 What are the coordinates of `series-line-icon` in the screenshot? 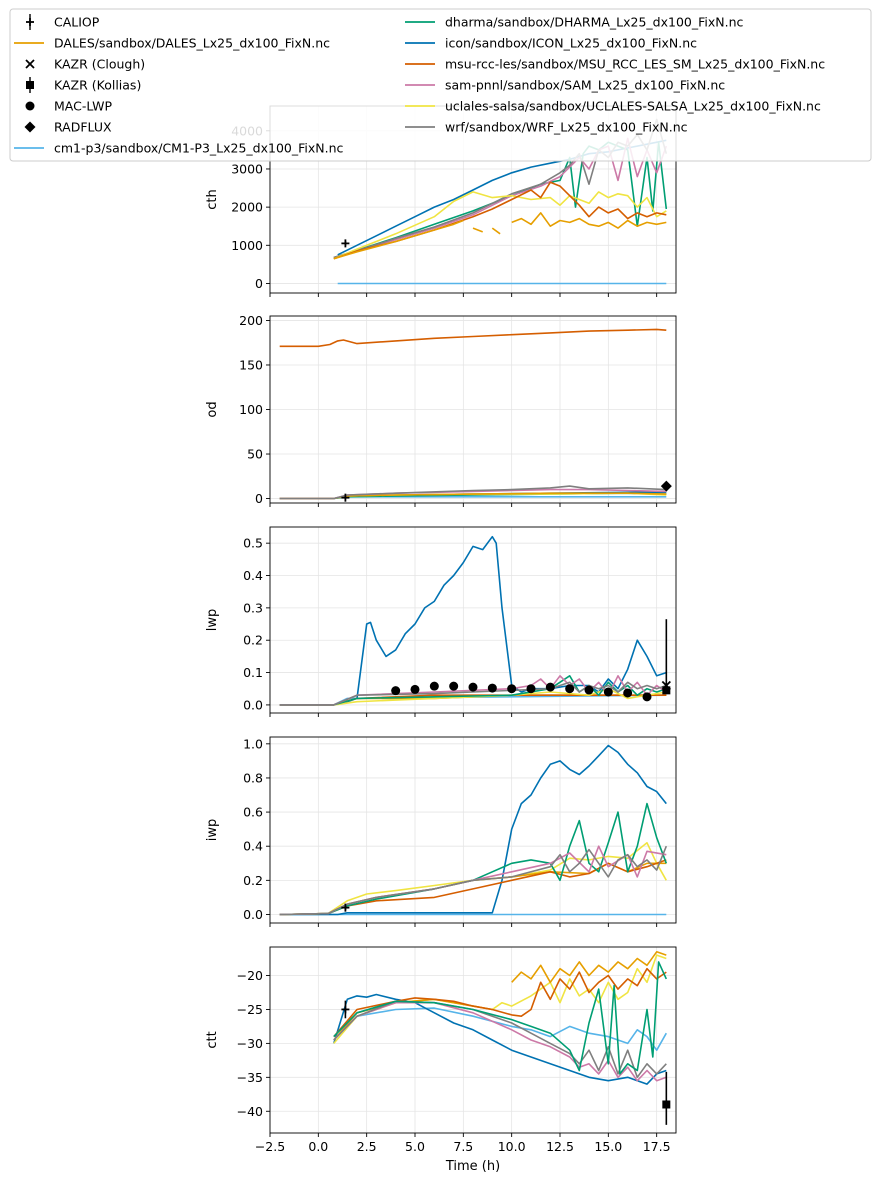 It's located at (473, 830).